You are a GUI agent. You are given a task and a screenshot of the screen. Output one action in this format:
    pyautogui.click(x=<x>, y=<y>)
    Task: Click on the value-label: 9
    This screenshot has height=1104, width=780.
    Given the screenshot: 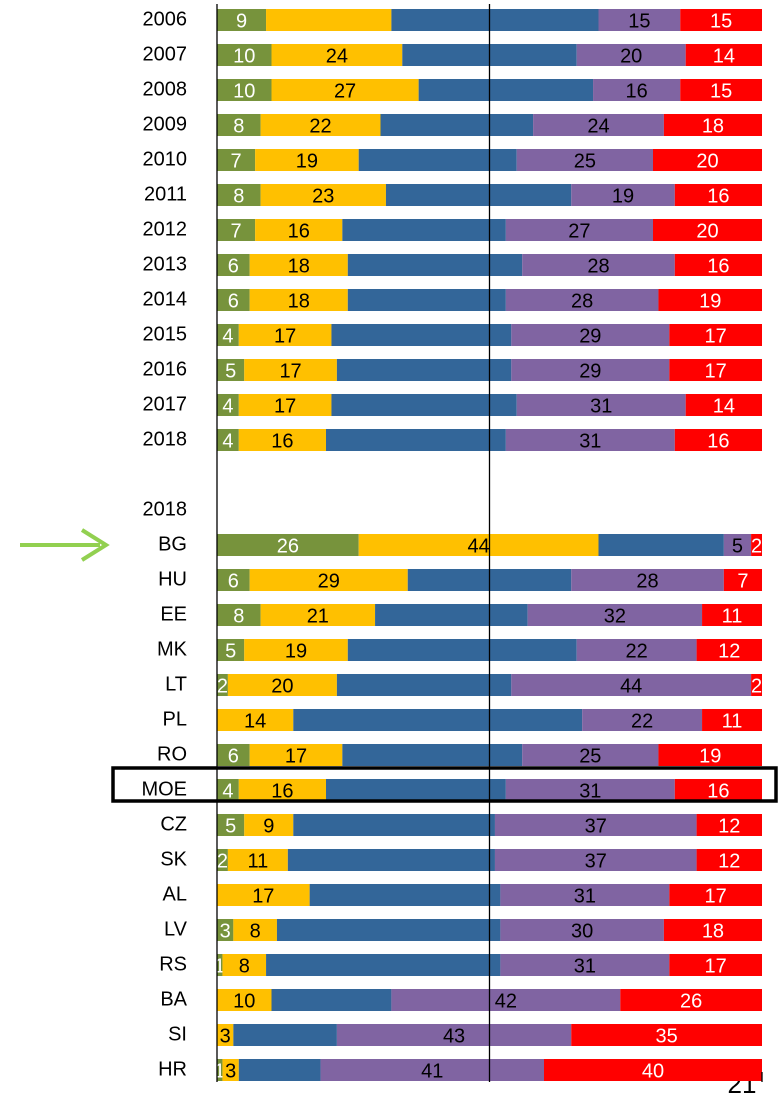 What is the action you would take?
    pyautogui.click(x=268, y=826)
    